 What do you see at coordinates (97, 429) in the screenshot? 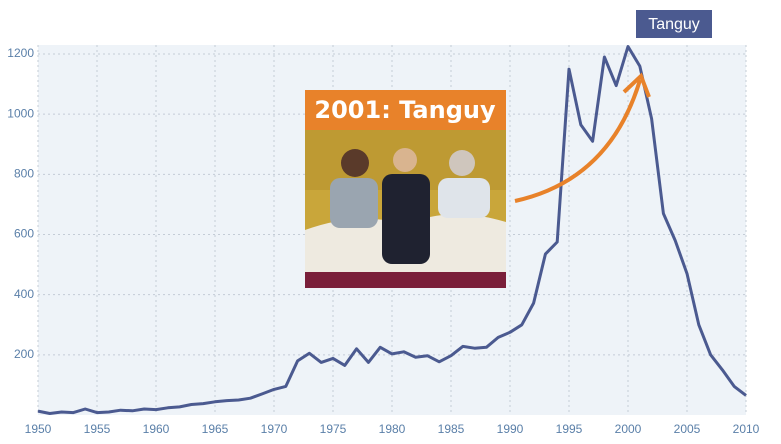
I see `x-tick-label: 1955` at bounding box center [97, 429].